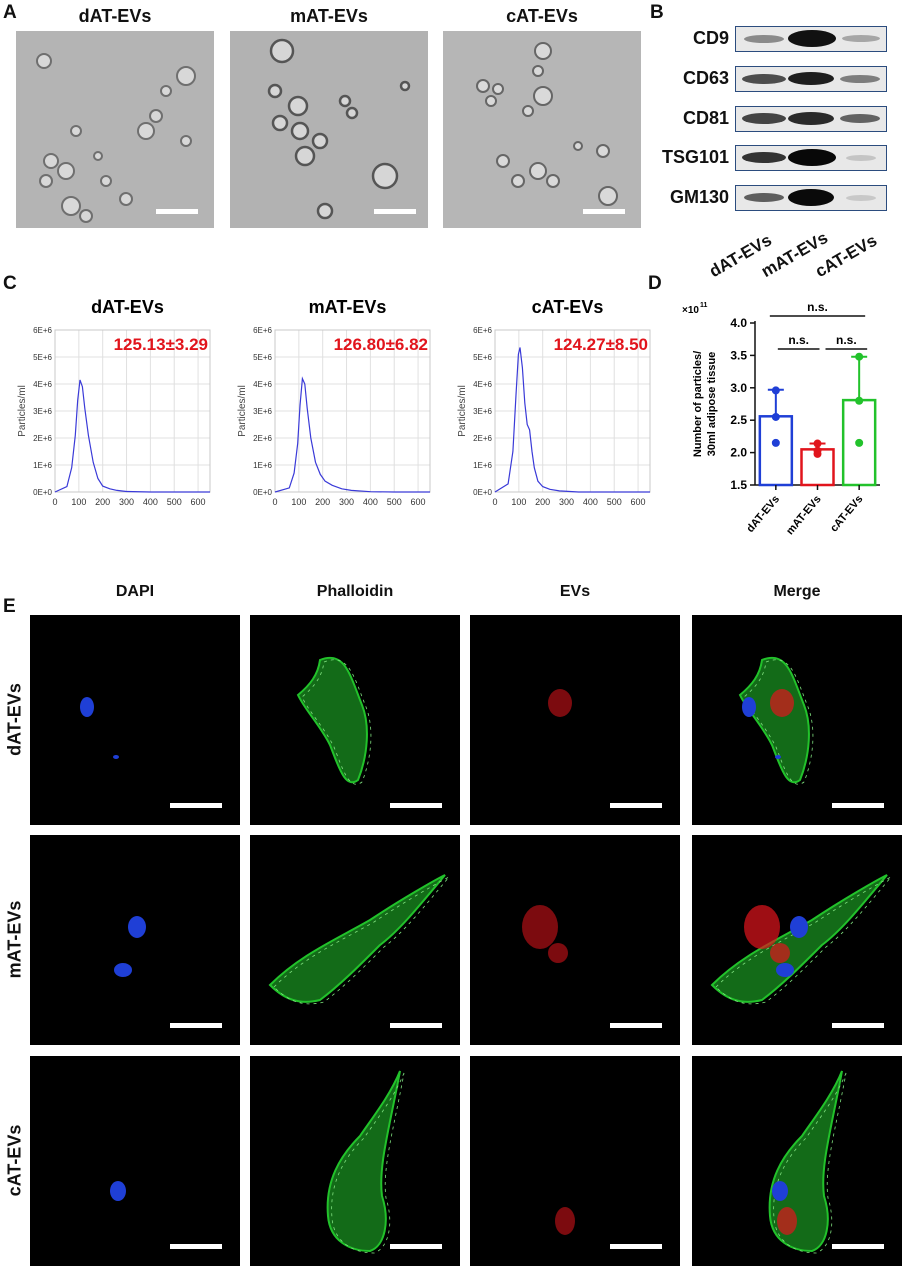 Image resolution: width=906 pixels, height=1271 pixels. I want to click on panel-label-b: B, so click(657, 12).